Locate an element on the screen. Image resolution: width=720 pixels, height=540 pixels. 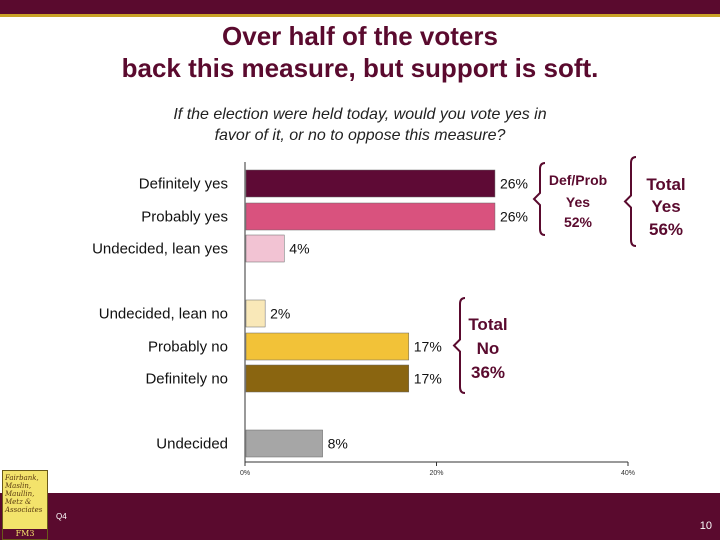
logo-line: Metz & is located at coordinates (18, 502).